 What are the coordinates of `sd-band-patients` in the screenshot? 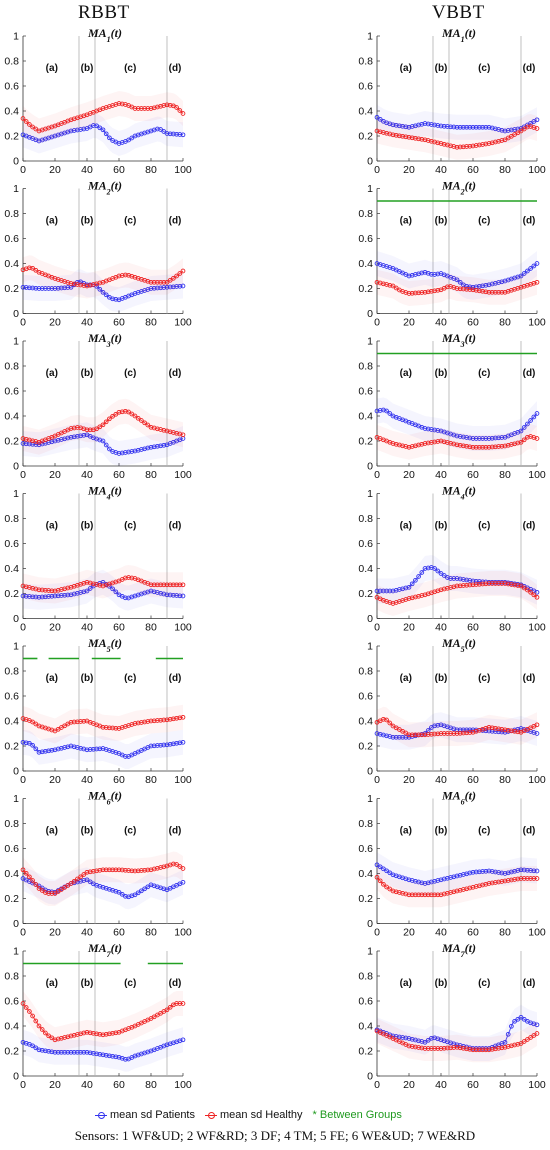 It's located at (457, 580).